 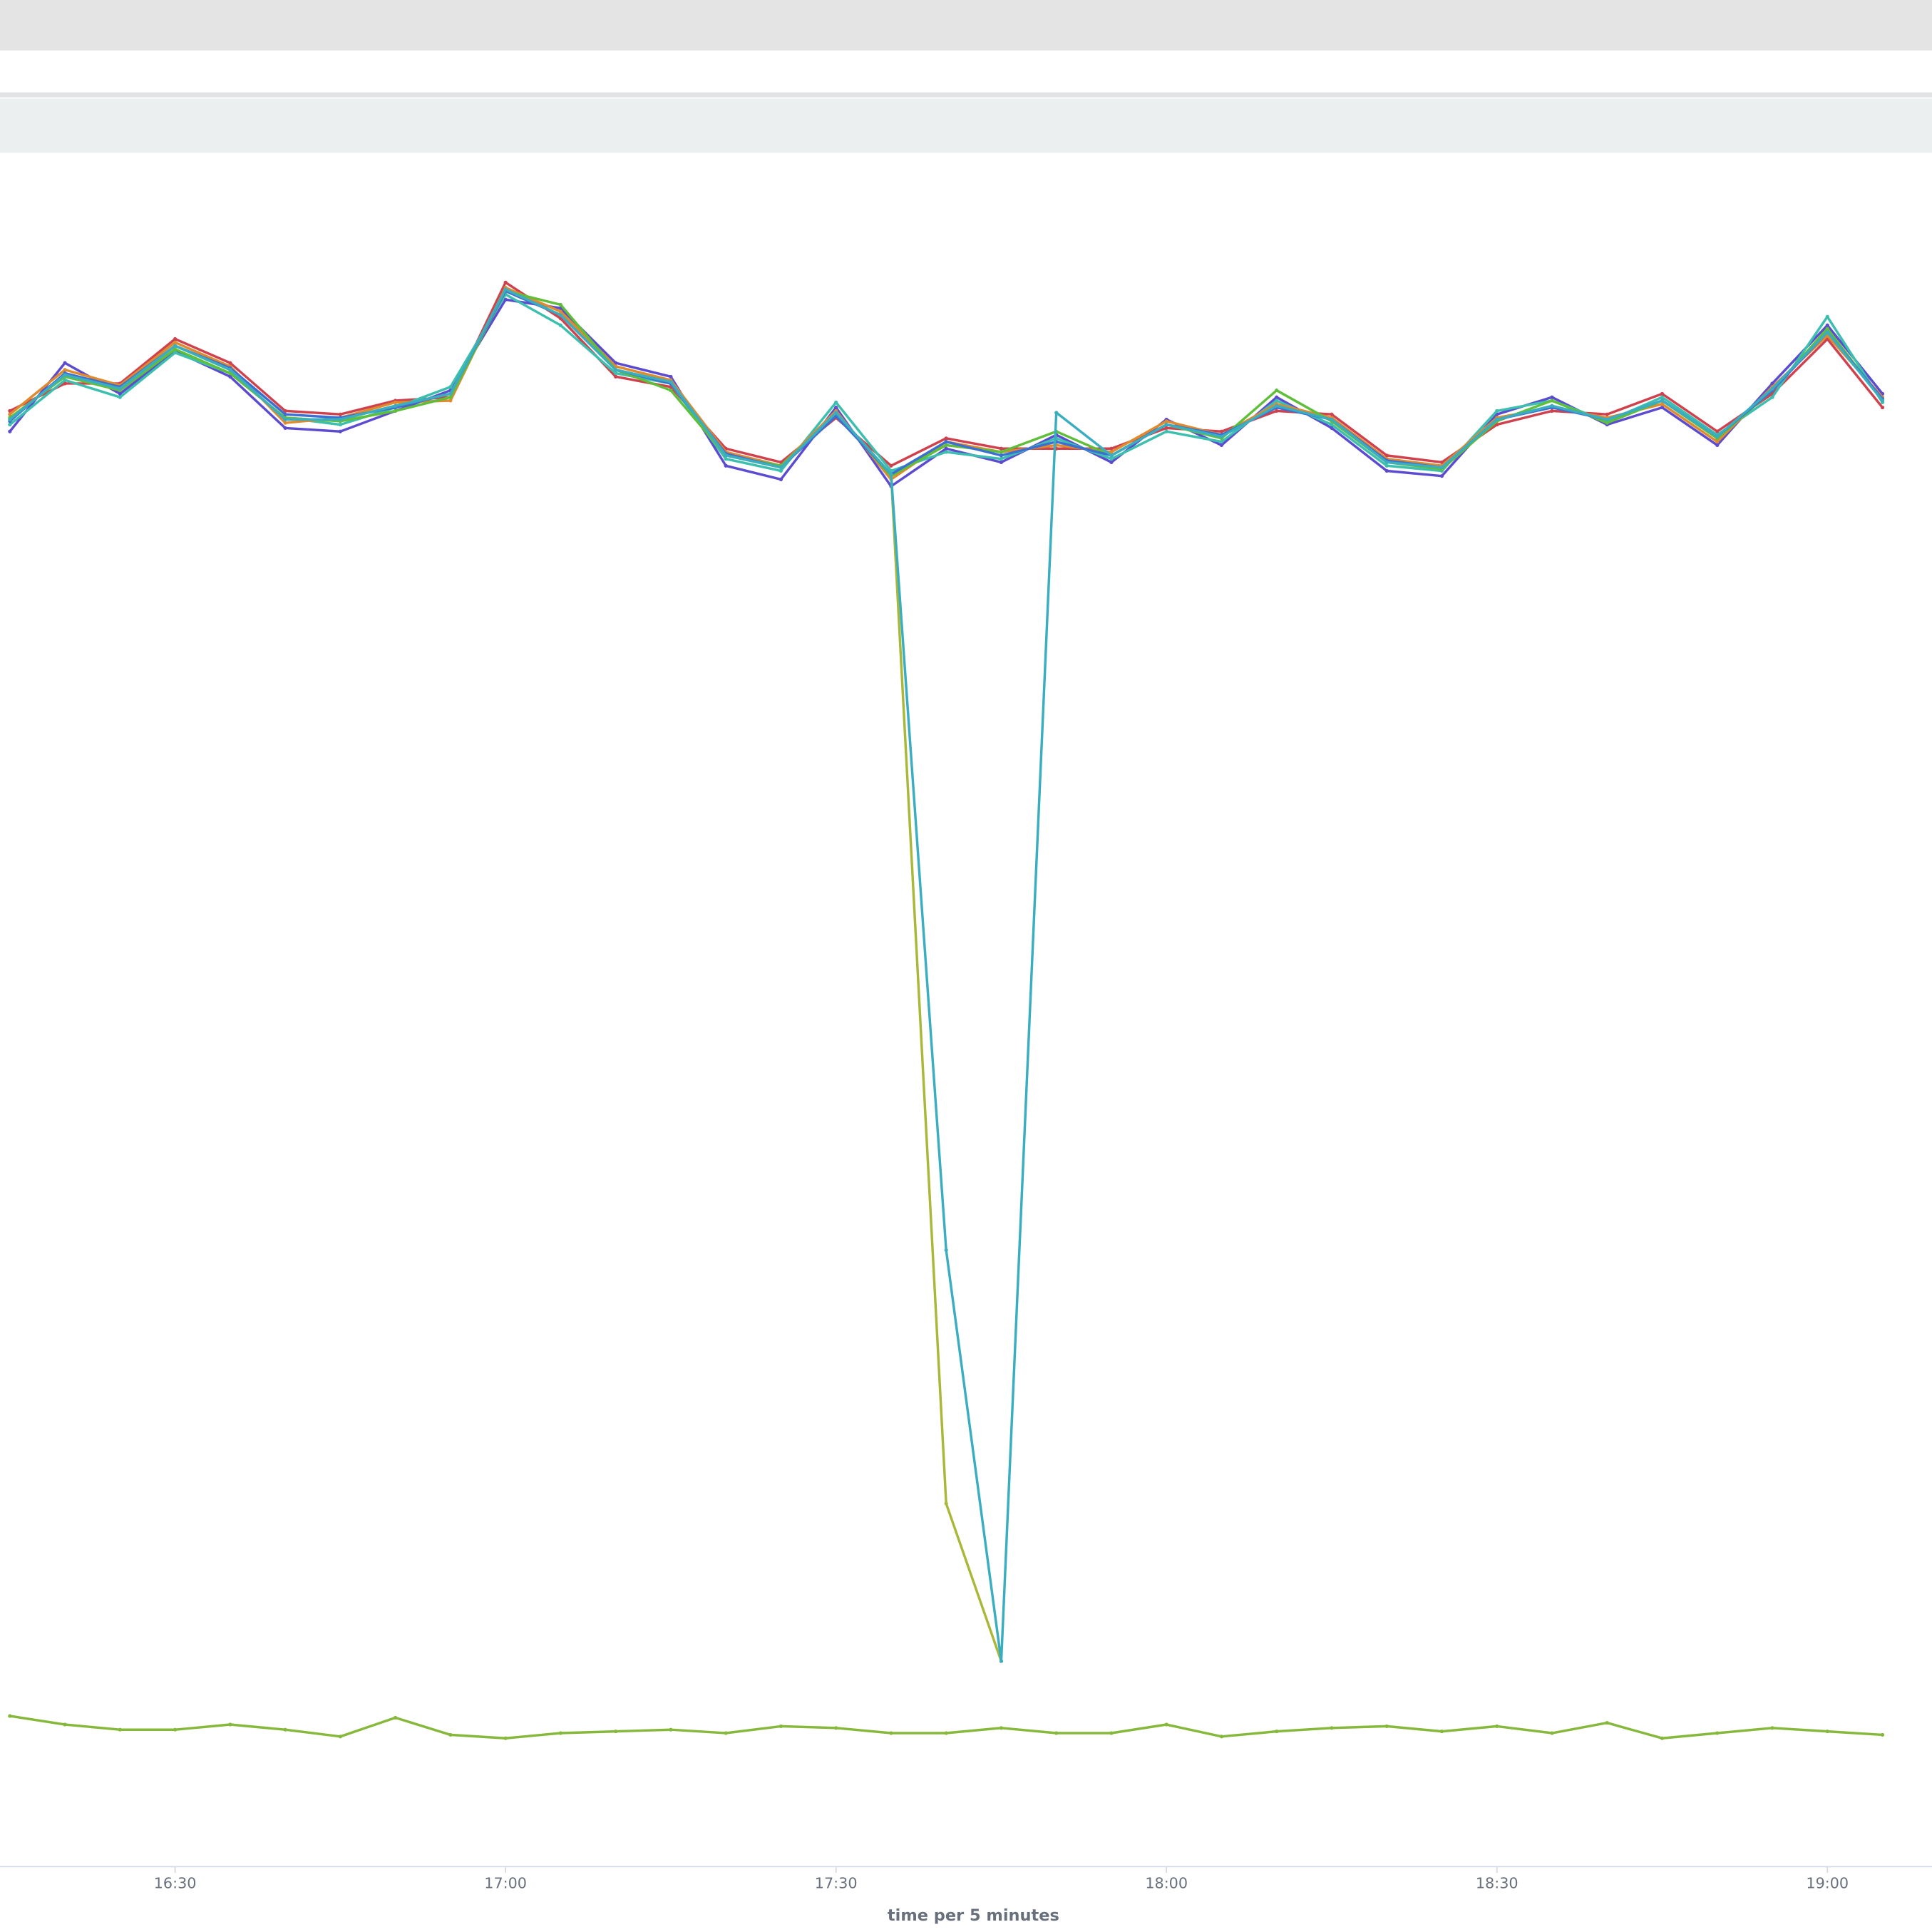 I want to click on top-bar, so click(x=966, y=26).